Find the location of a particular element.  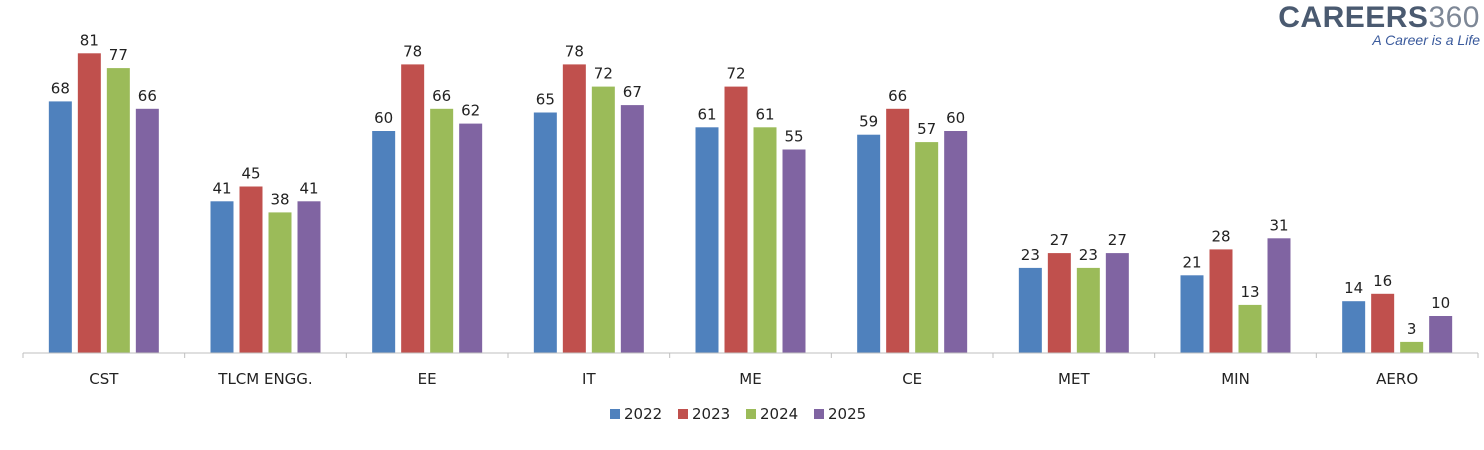

bar-min-2023 is located at coordinates (1221, 301).